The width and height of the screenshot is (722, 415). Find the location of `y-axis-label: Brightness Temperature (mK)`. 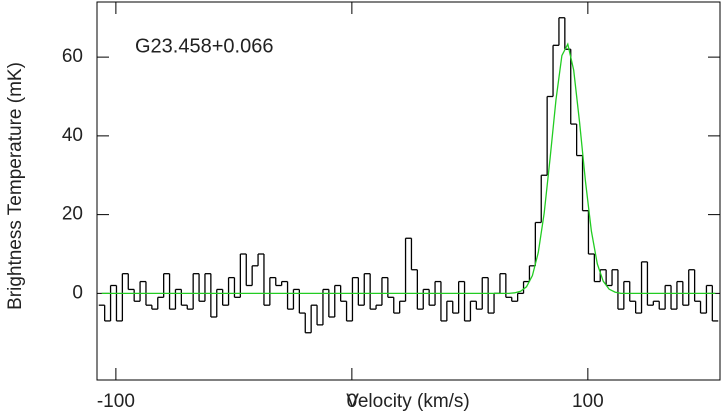

y-axis-label: Brightness Temperature (mK) is located at coordinates (15, 186).